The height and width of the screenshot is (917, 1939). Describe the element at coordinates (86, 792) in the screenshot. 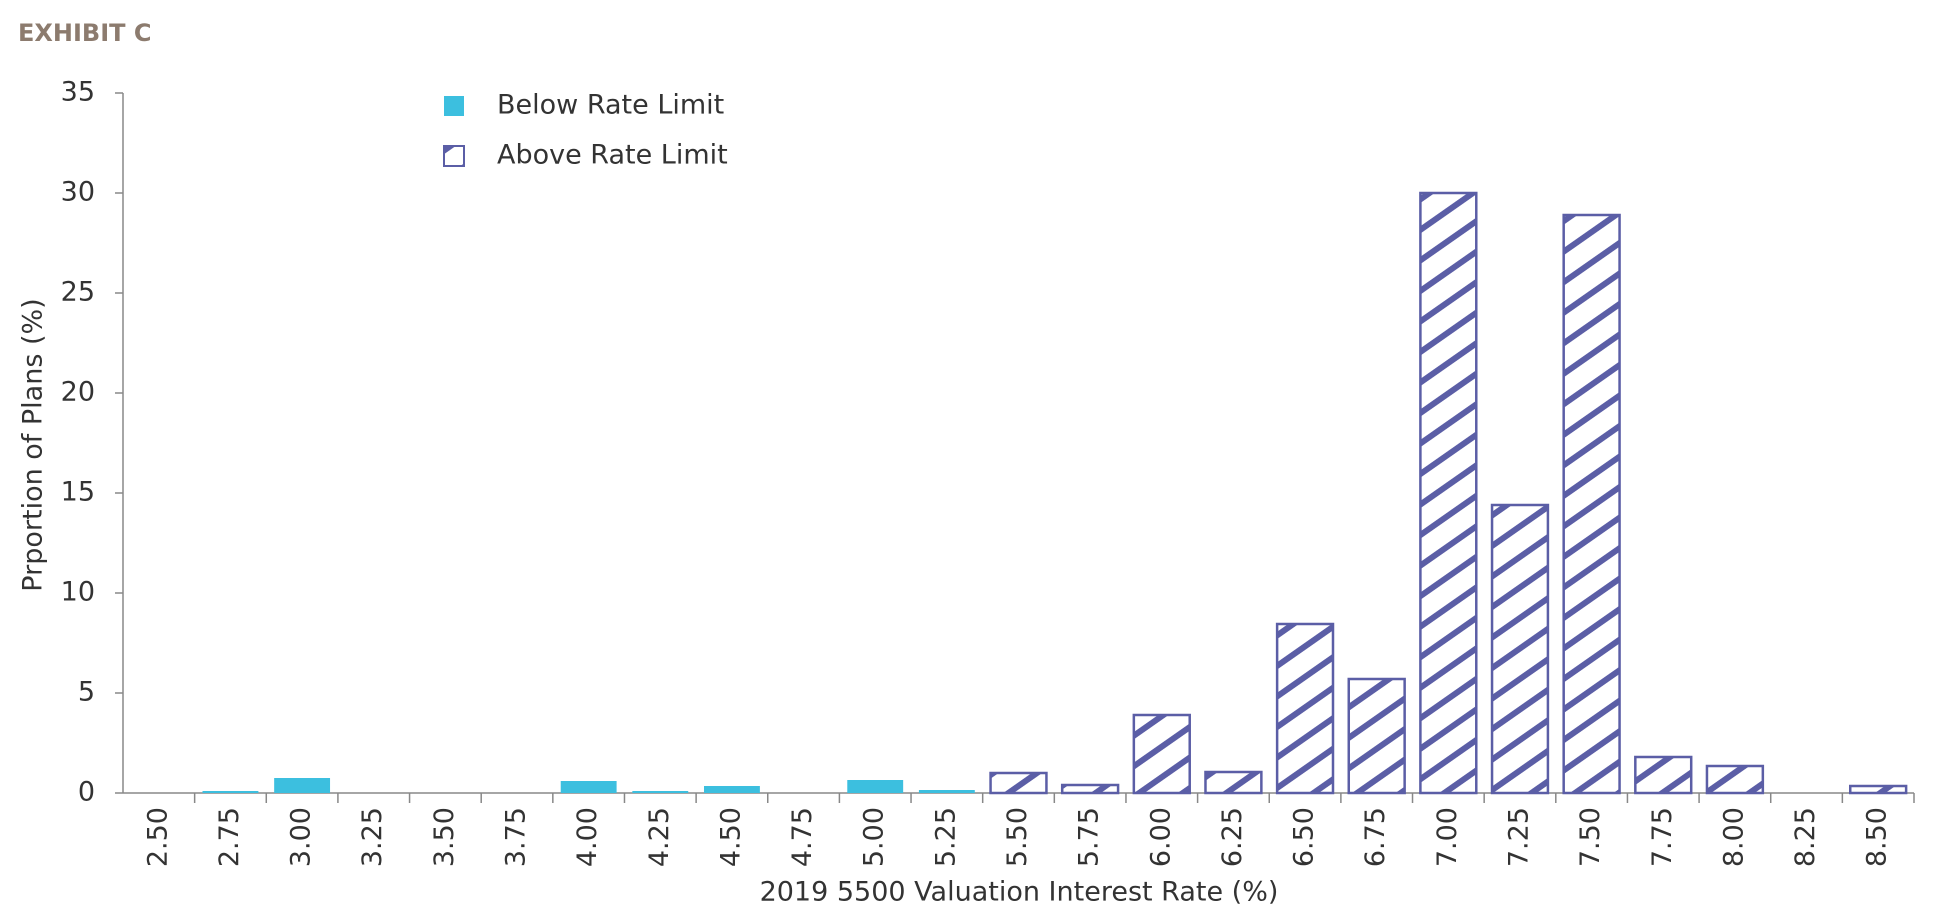

I see `y-tick-label: 0` at that location.